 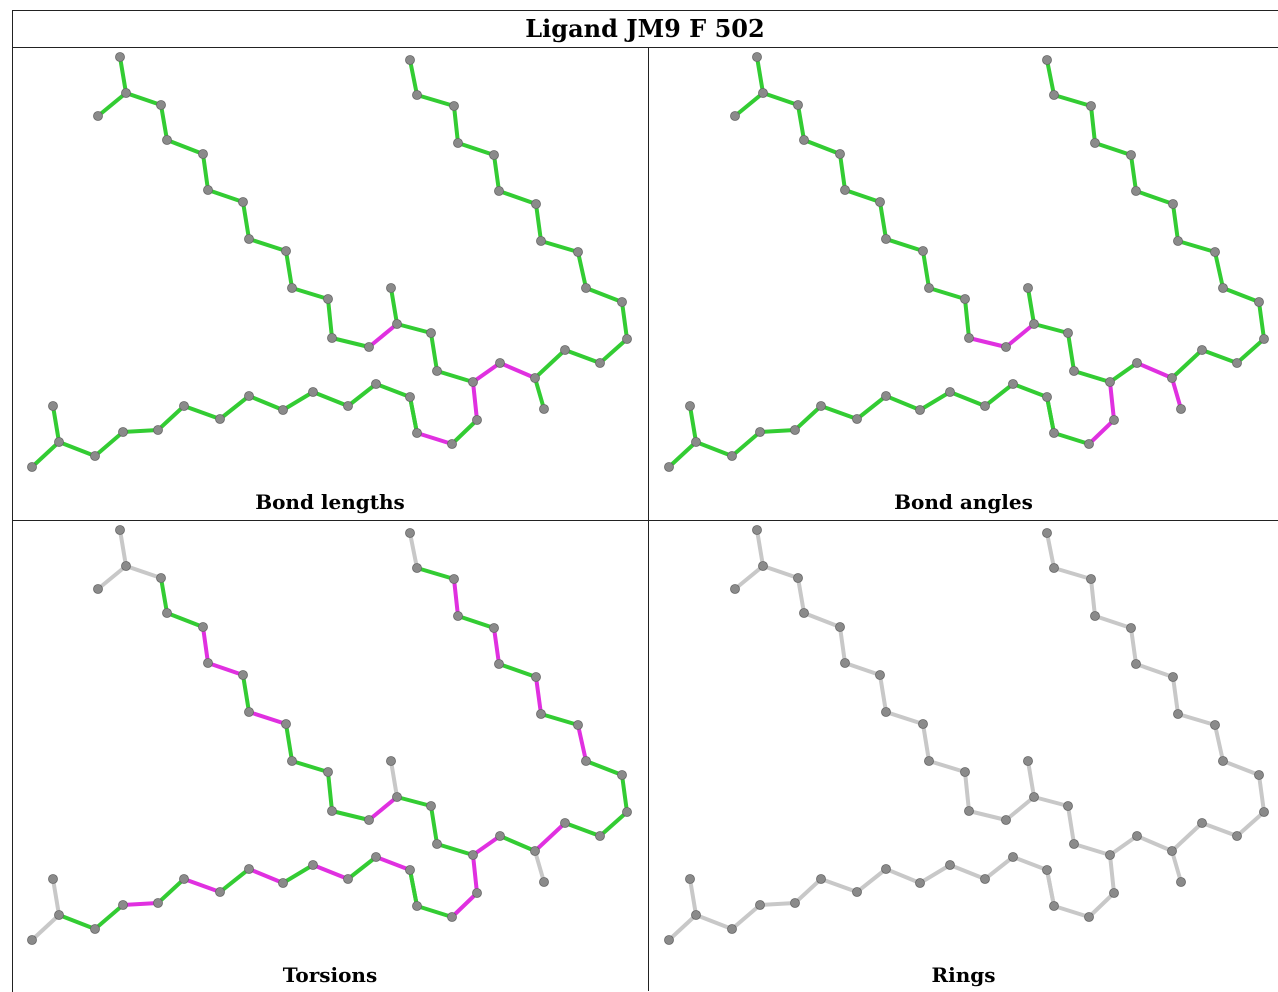 What do you see at coordinates (645, 520) in the screenshot?
I see `horizontal-divider` at bounding box center [645, 520].